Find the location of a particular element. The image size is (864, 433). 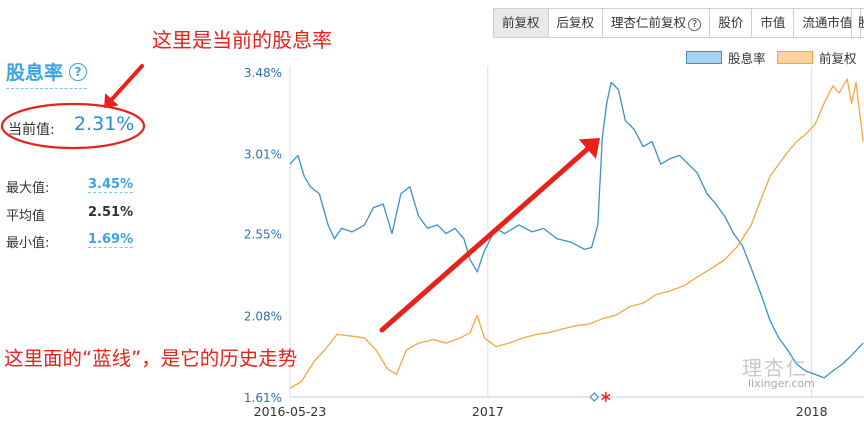

annotation-top: 这里是当前的股息率 is located at coordinates (242, 40).